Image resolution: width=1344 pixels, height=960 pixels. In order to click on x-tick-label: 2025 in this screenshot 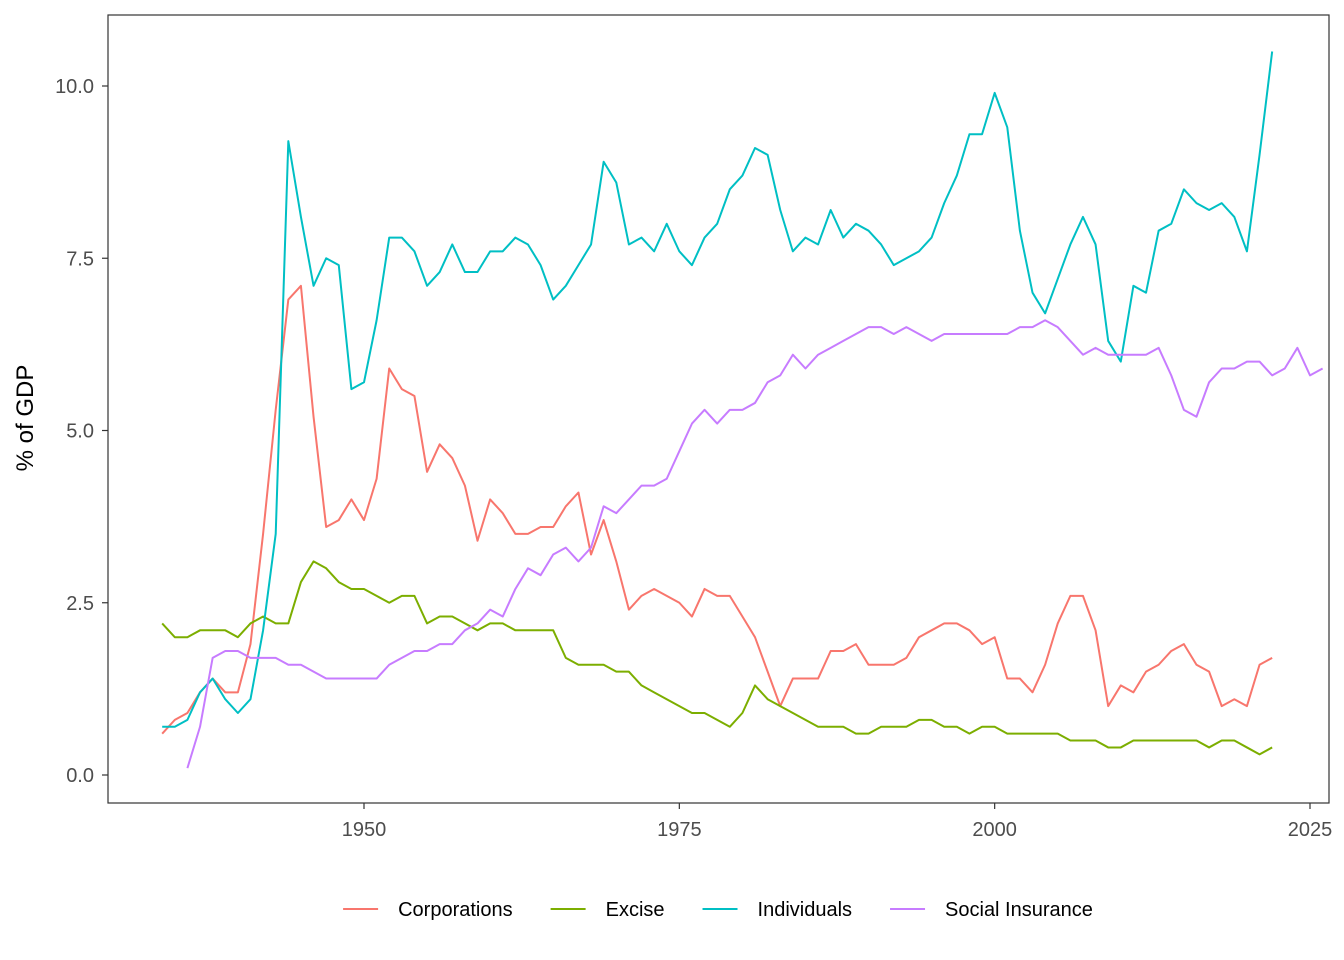, I will do `click(1310, 830)`.